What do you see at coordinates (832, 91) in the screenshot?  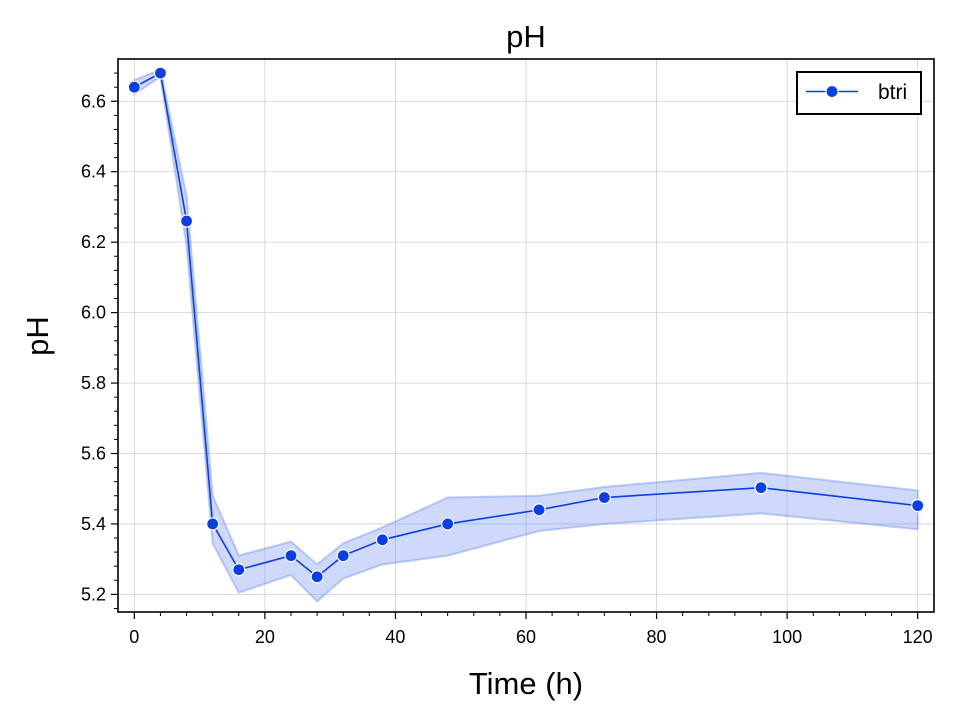 I see `legend-marker` at bounding box center [832, 91].